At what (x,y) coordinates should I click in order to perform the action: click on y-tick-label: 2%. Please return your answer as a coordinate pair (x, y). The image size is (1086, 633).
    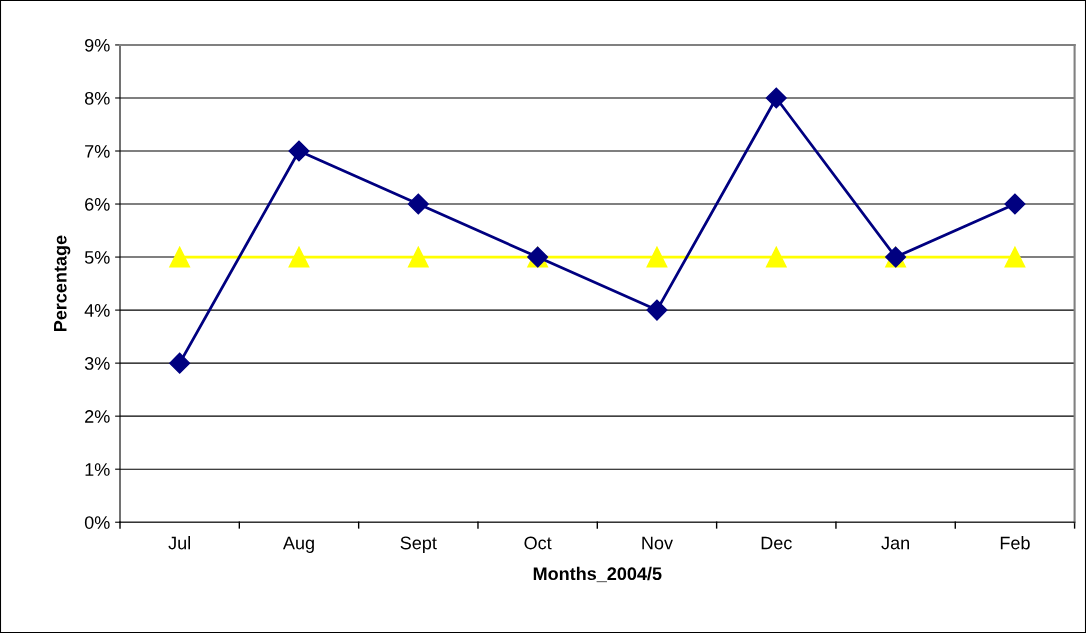
    Looking at the image, I should click on (97, 416).